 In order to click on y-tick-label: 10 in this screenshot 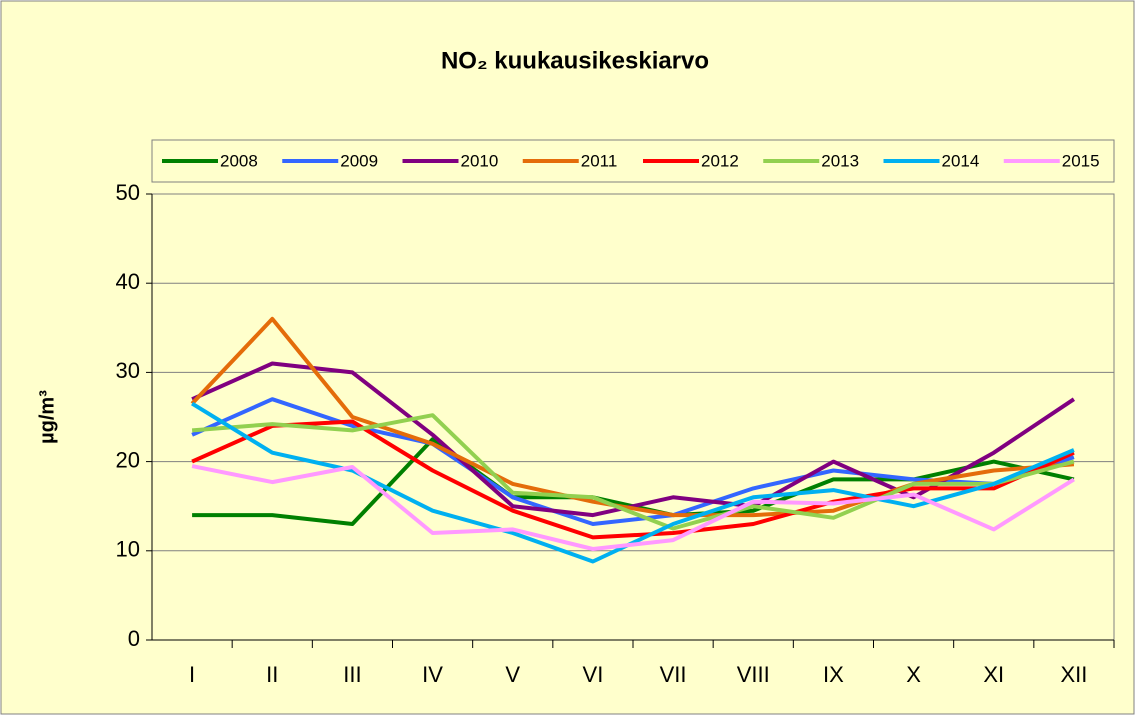, I will do `click(128, 549)`.